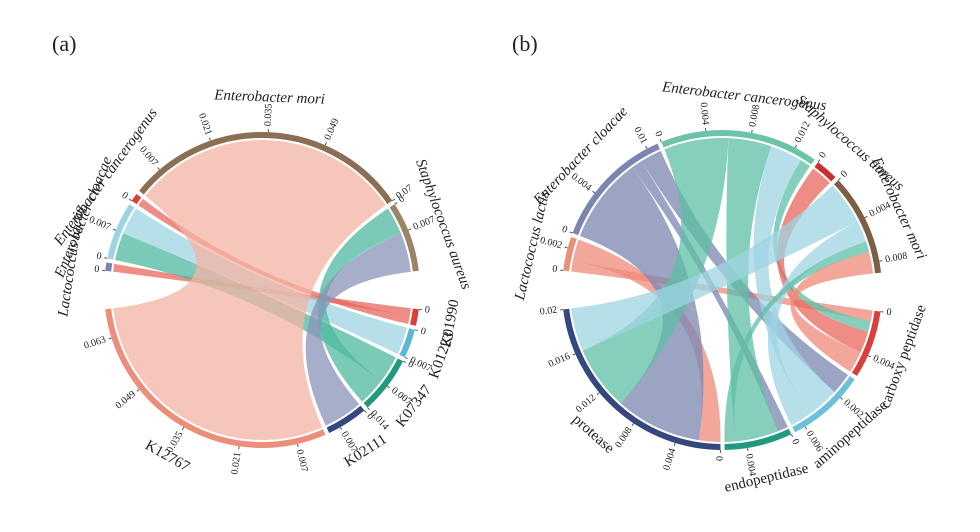 This screenshot has height=532, width=980. Describe the element at coordinates (269, 97) in the screenshot. I see `sector-name: Enterobacter mori` at that location.